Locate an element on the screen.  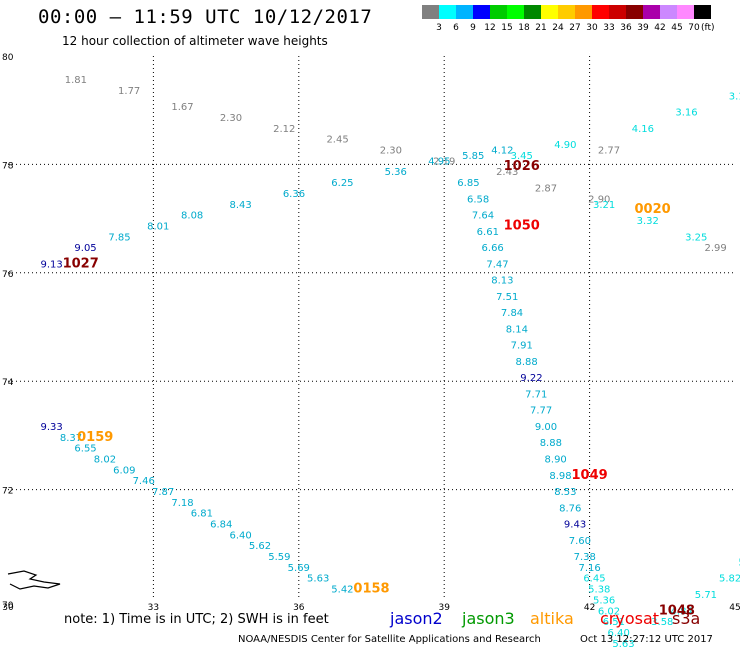
x-tick-label: 42 is located at coordinates (589, 608).